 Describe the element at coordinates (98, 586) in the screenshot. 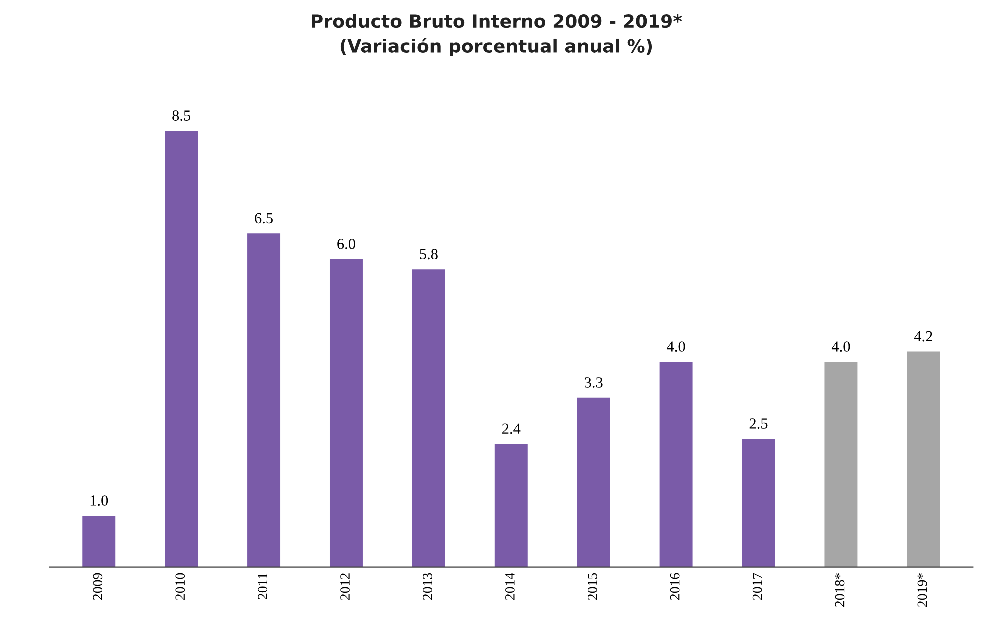

I see `x-tick-label: 2009` at that location.